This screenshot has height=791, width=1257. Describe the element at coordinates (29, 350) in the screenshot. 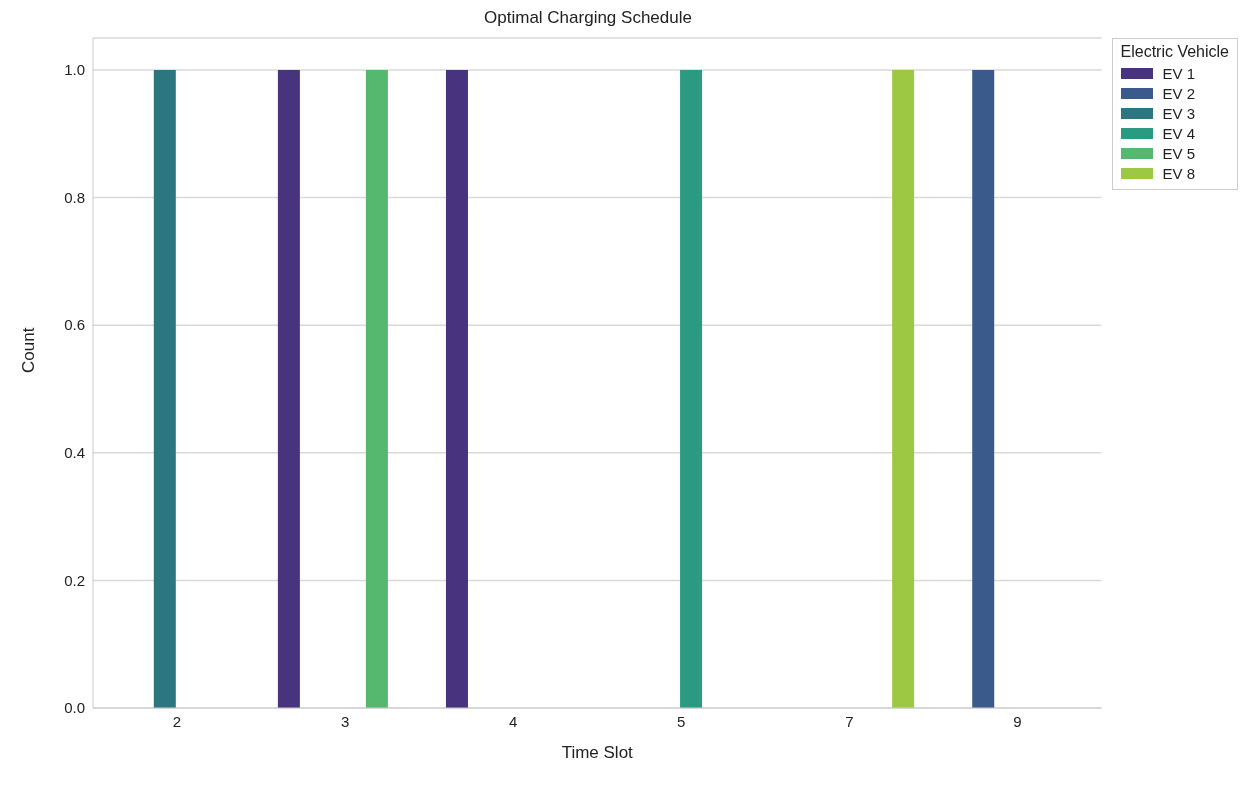

I see `y-axis-title: Count` at that location.